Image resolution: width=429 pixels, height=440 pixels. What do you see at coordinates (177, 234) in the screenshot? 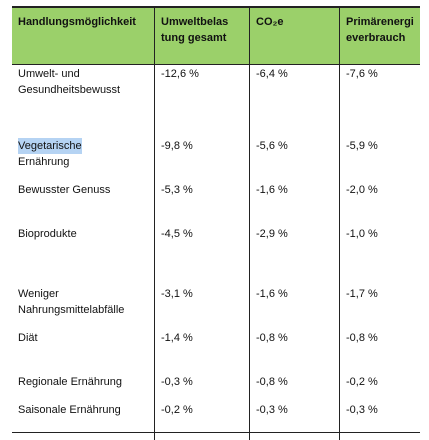
I see `value-cell: -4,5 %` at bounding box center [177, 234].